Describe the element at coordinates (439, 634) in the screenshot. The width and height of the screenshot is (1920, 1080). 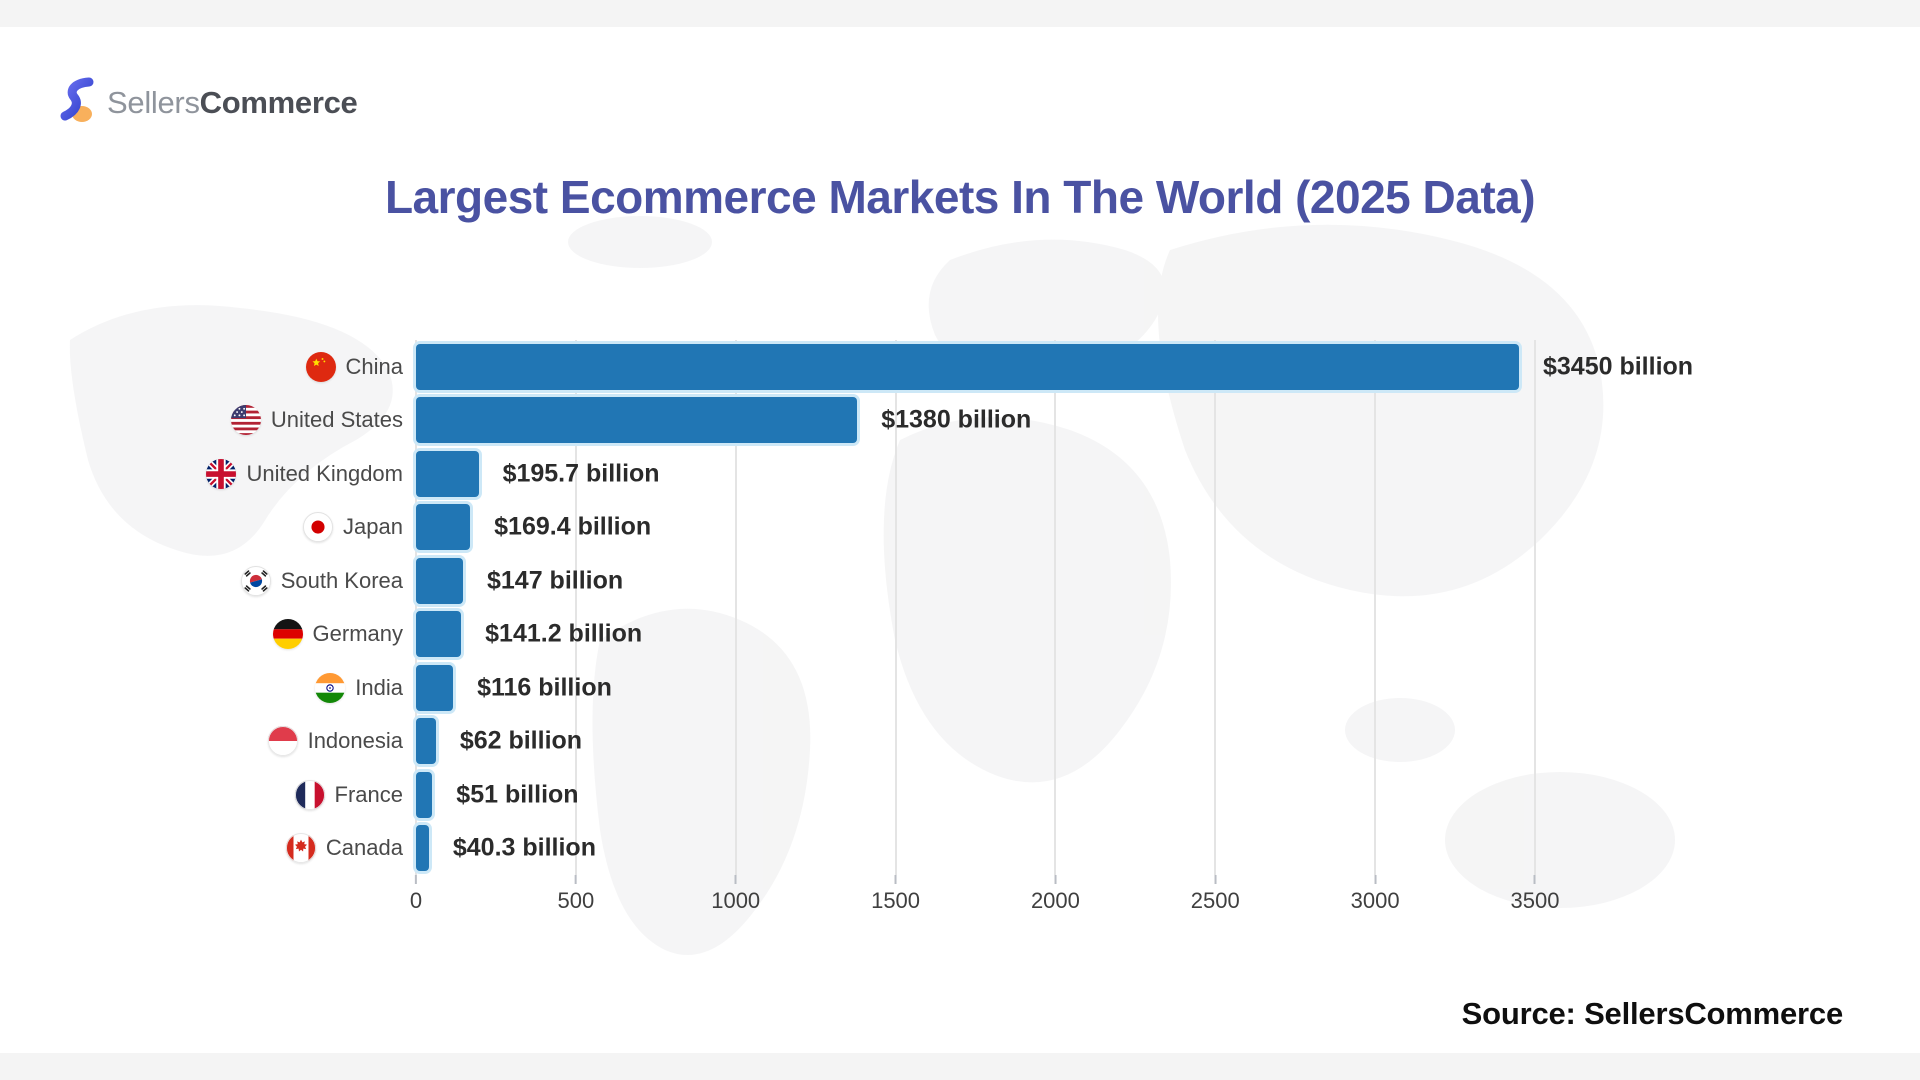
I see `bar-germany` at that location.